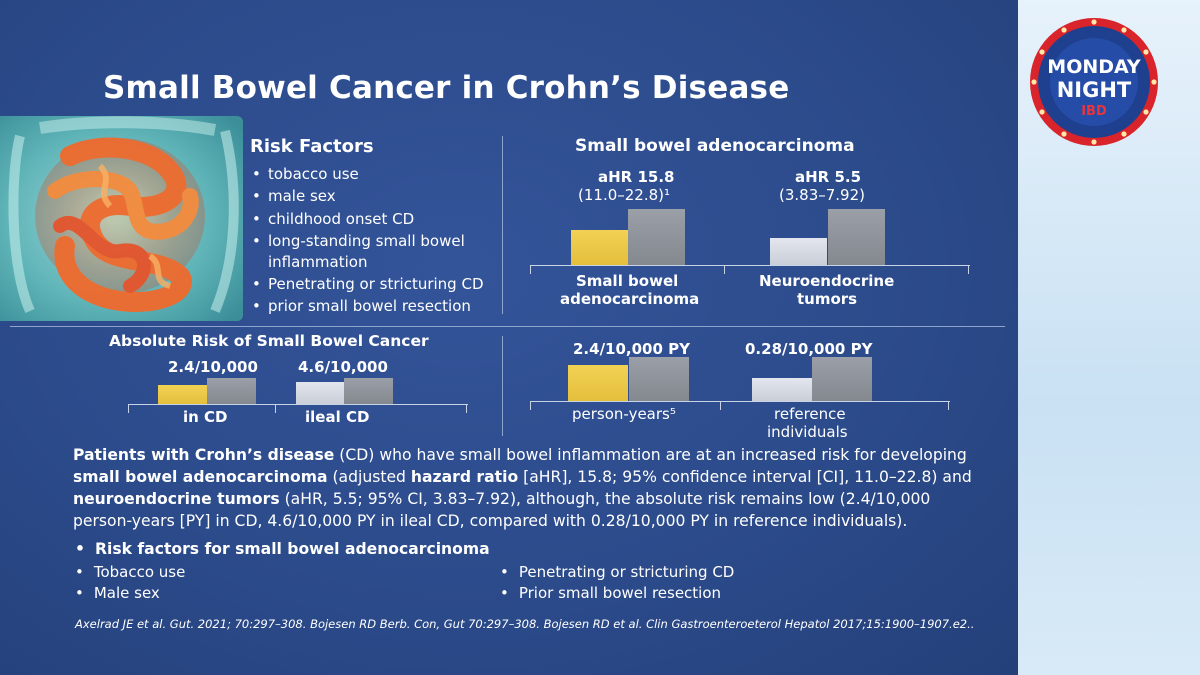 This screenshot has height=675, width=1200. Describe the element at coordinates (204, 455) in the screenshot. I see `summary-bold: Patients with Crohn’s disease` at that location.